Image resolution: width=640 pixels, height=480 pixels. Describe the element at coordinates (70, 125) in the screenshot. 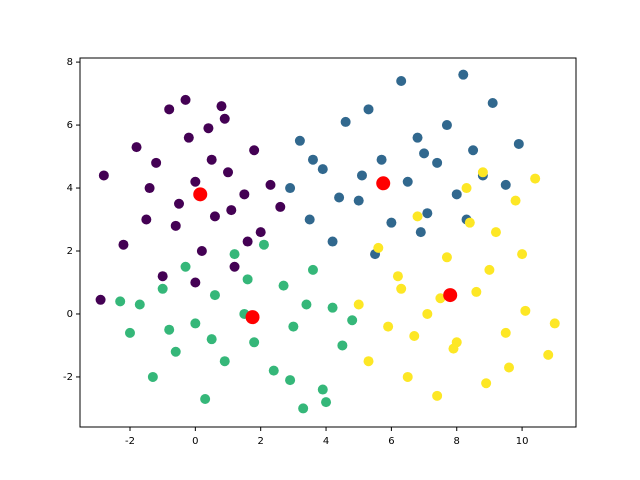

I see `y-tick-label: 6` at that location.